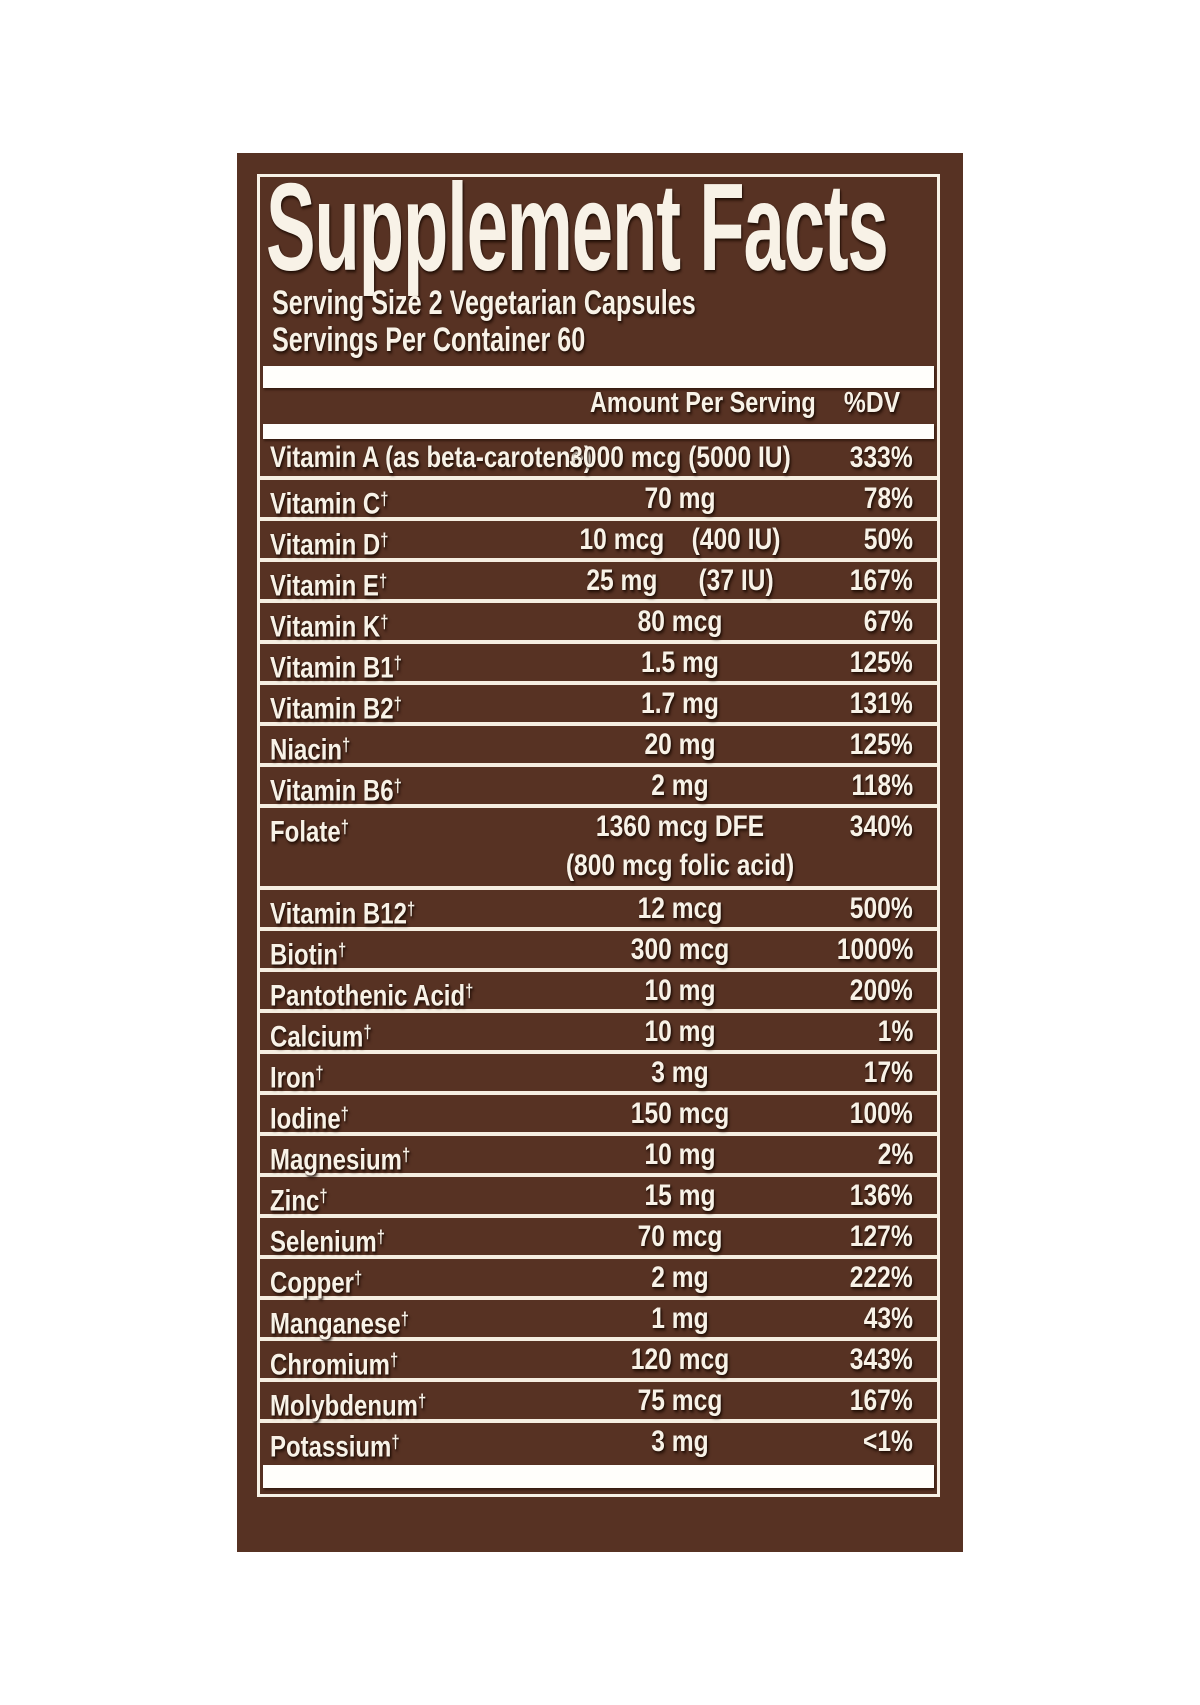 The width and height of the screenshot is (1200, 1705). What do you see at coordinates (680, 580) in the screenshot?
I see `row-amount: 25 mg (37 IU)` at bounding box center [680, 580].